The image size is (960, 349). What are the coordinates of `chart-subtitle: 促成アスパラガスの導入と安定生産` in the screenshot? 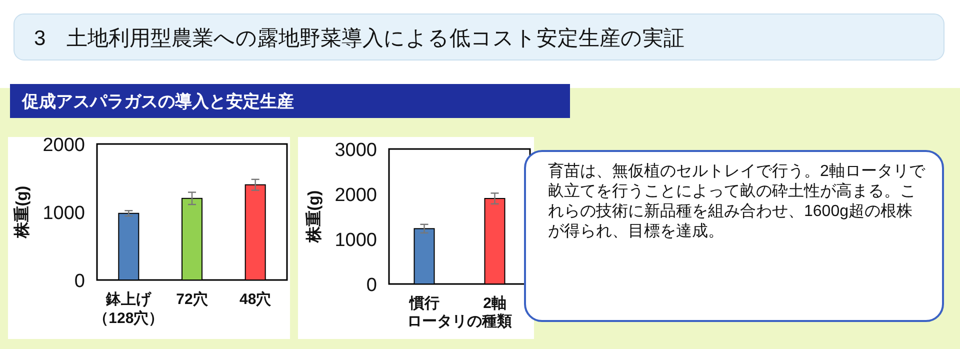 It's located at (157, 101).